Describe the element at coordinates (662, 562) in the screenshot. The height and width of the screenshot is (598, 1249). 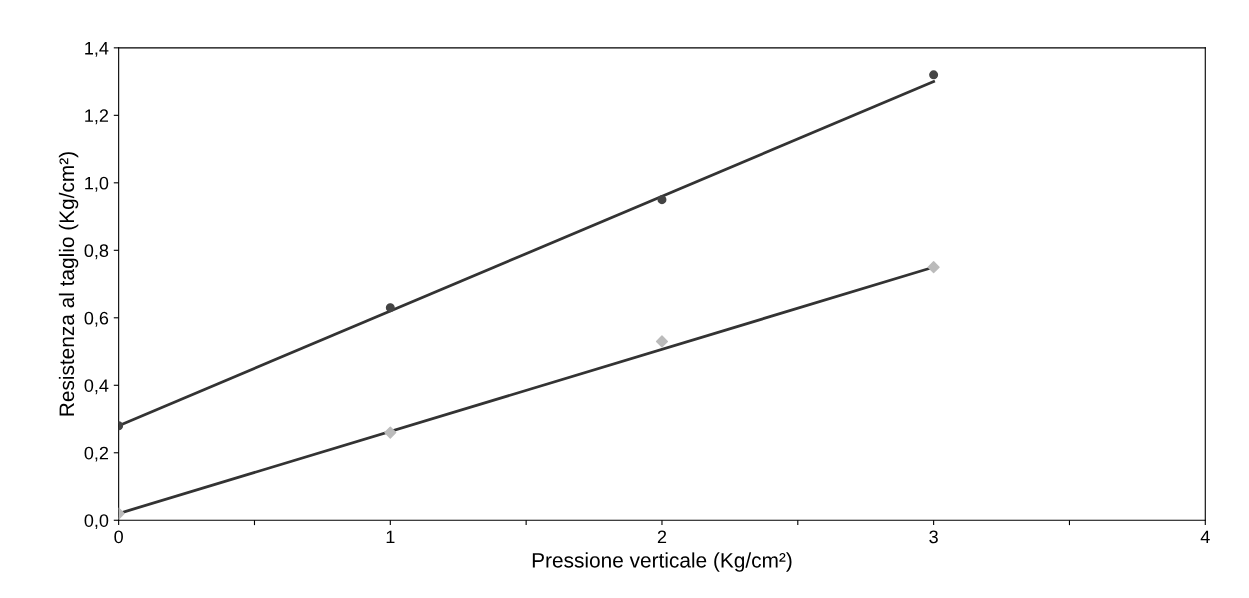
I see `x-axis-title: Pressione verticale (Kg/cm²)` at that location.